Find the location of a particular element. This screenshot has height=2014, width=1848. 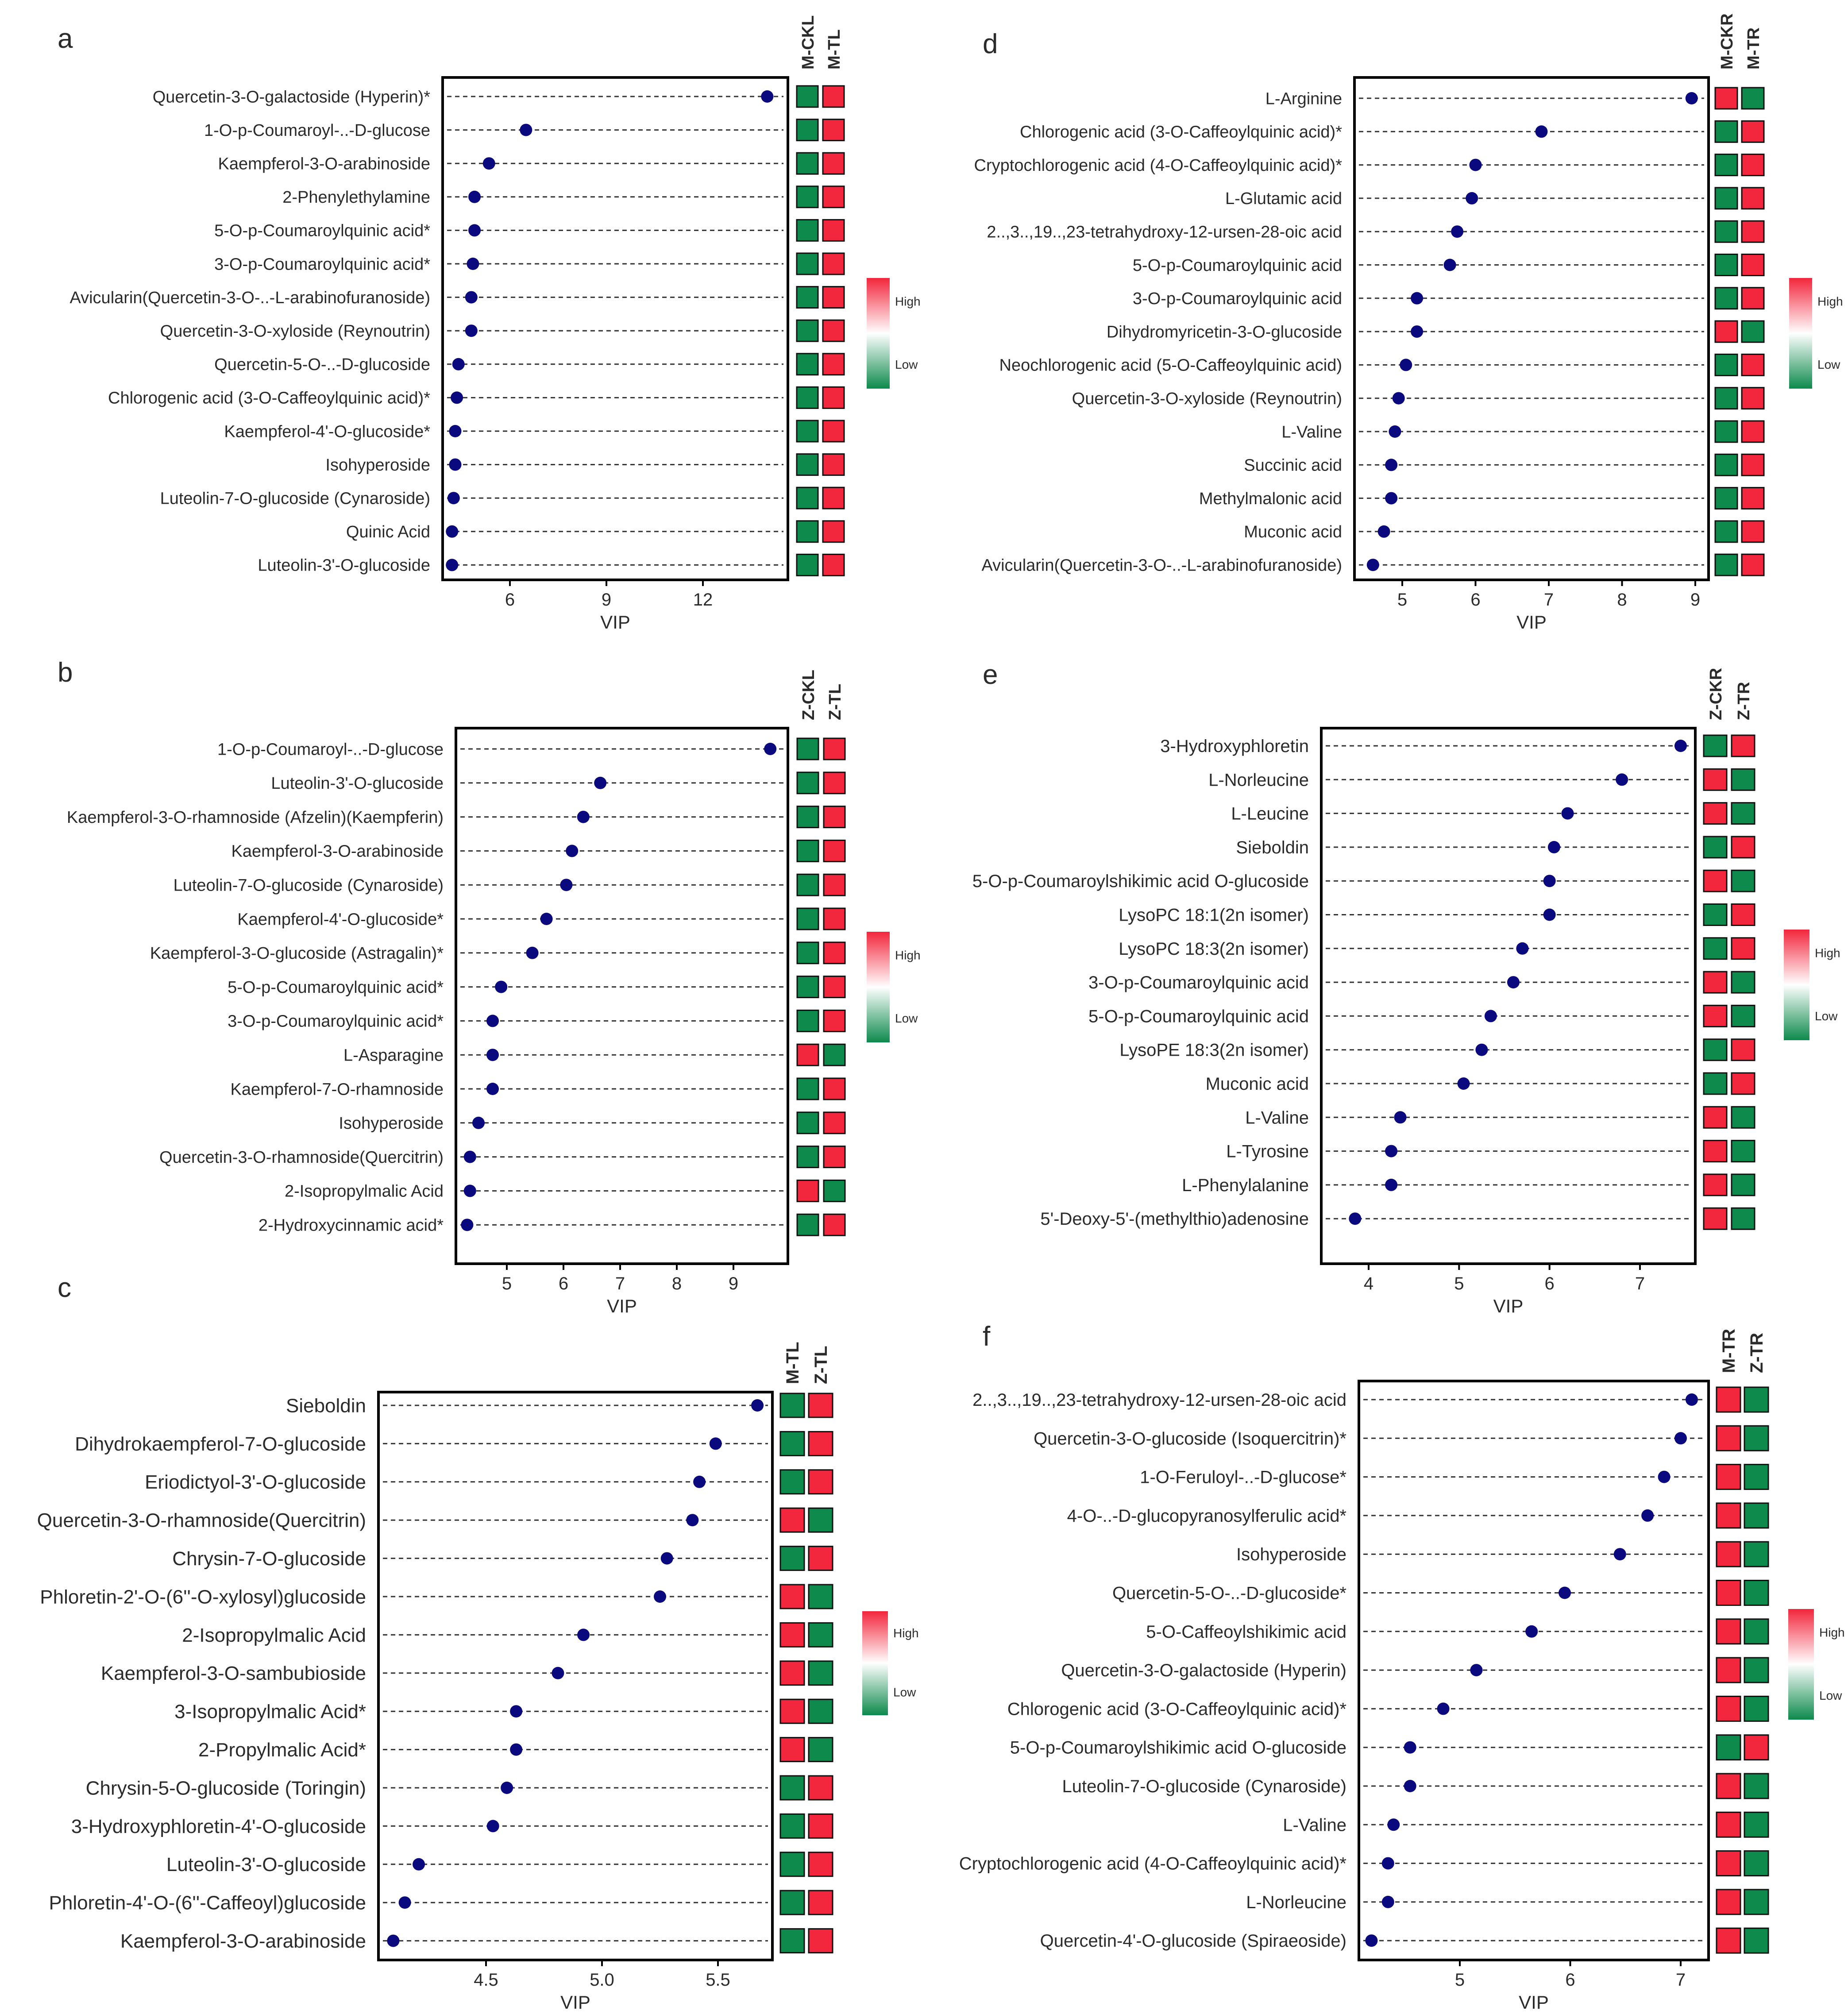

metabolite-label: Quercetin-5-O-..-D-glucoside is located at coordinates (322, 364).